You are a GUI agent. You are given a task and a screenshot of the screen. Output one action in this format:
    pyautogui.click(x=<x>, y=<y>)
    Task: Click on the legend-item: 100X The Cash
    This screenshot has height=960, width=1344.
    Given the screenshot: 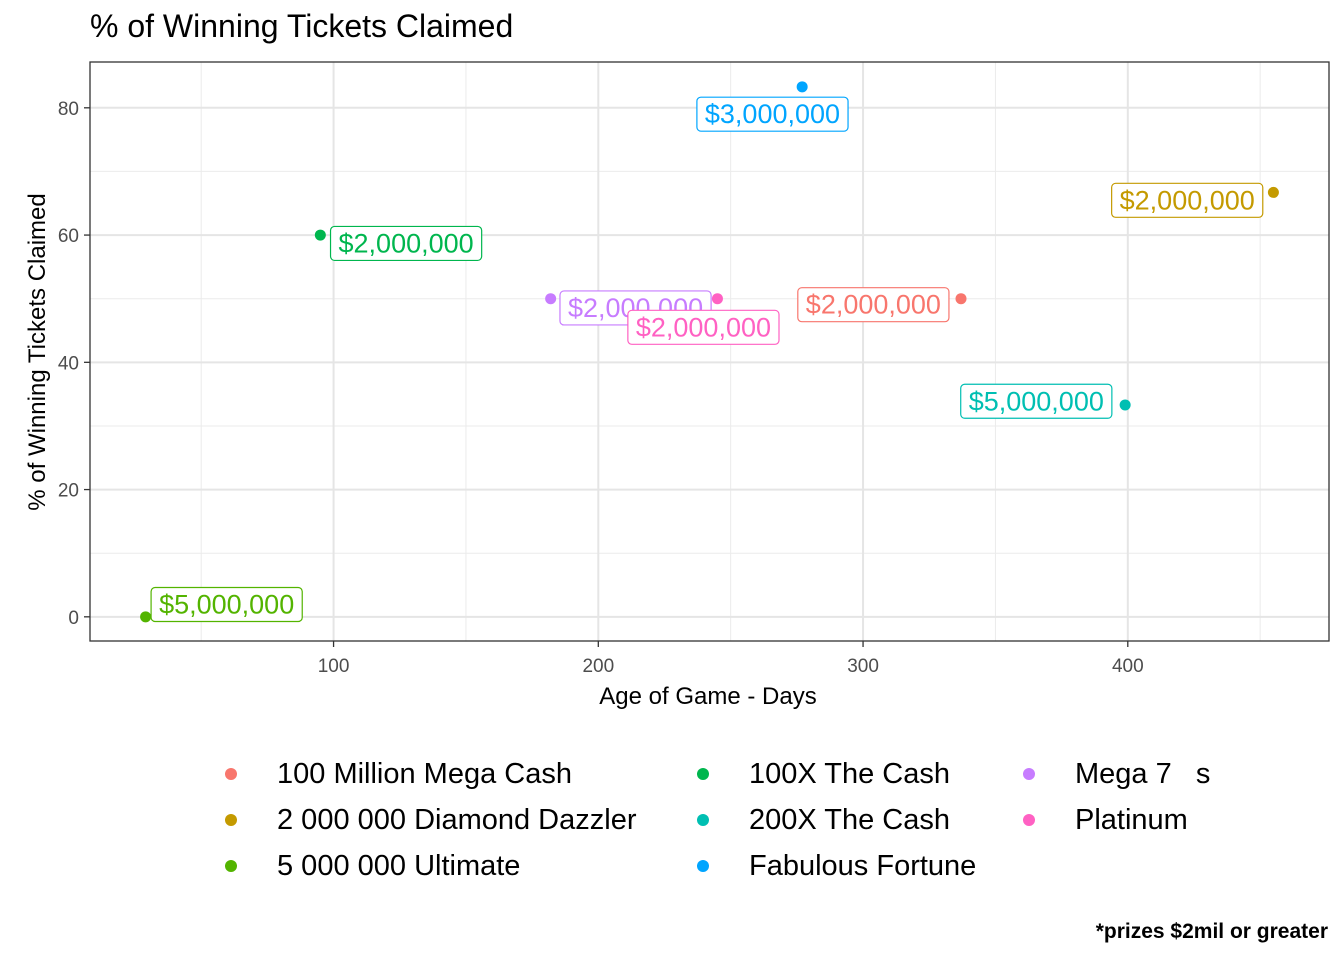 What is the action you would take?
    pyautogui.click(x=850, y=774)
    